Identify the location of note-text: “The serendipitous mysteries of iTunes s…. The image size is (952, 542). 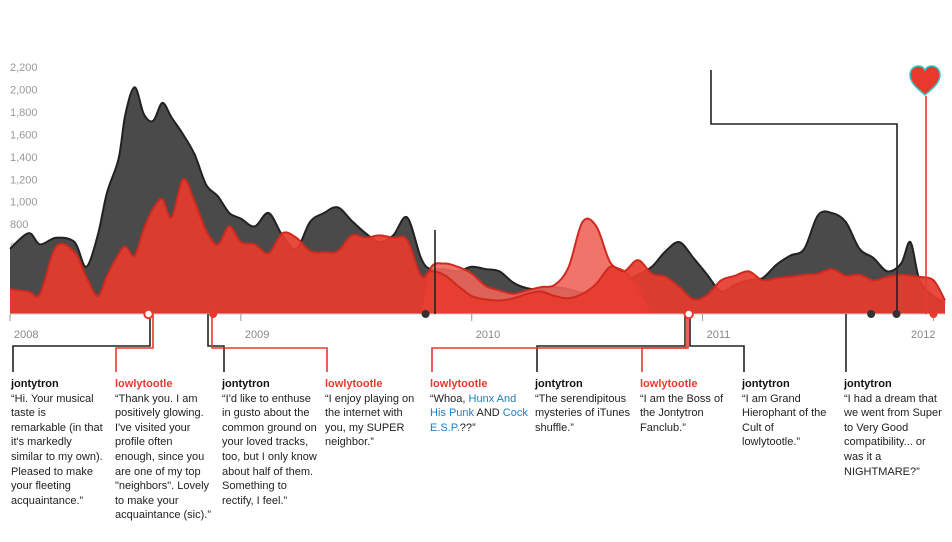
(582, 413).